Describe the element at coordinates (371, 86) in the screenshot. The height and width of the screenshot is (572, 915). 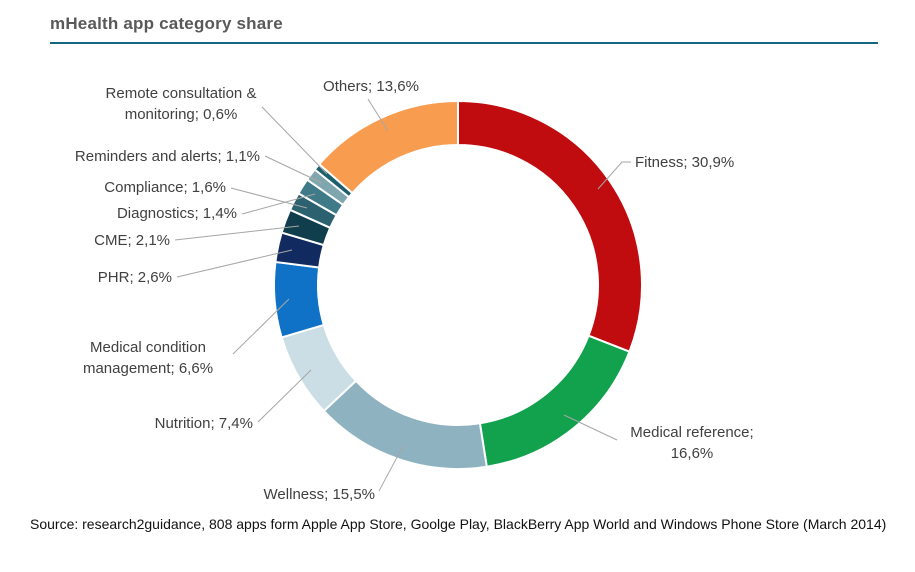
I see `slice-label-others: Others; 13,6%` at that location.